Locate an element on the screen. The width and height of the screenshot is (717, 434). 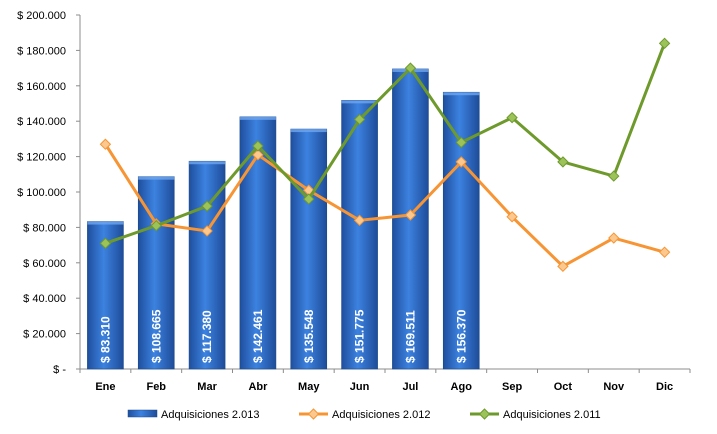
y-tick-label: $ - is located at coordinates (59, 370).